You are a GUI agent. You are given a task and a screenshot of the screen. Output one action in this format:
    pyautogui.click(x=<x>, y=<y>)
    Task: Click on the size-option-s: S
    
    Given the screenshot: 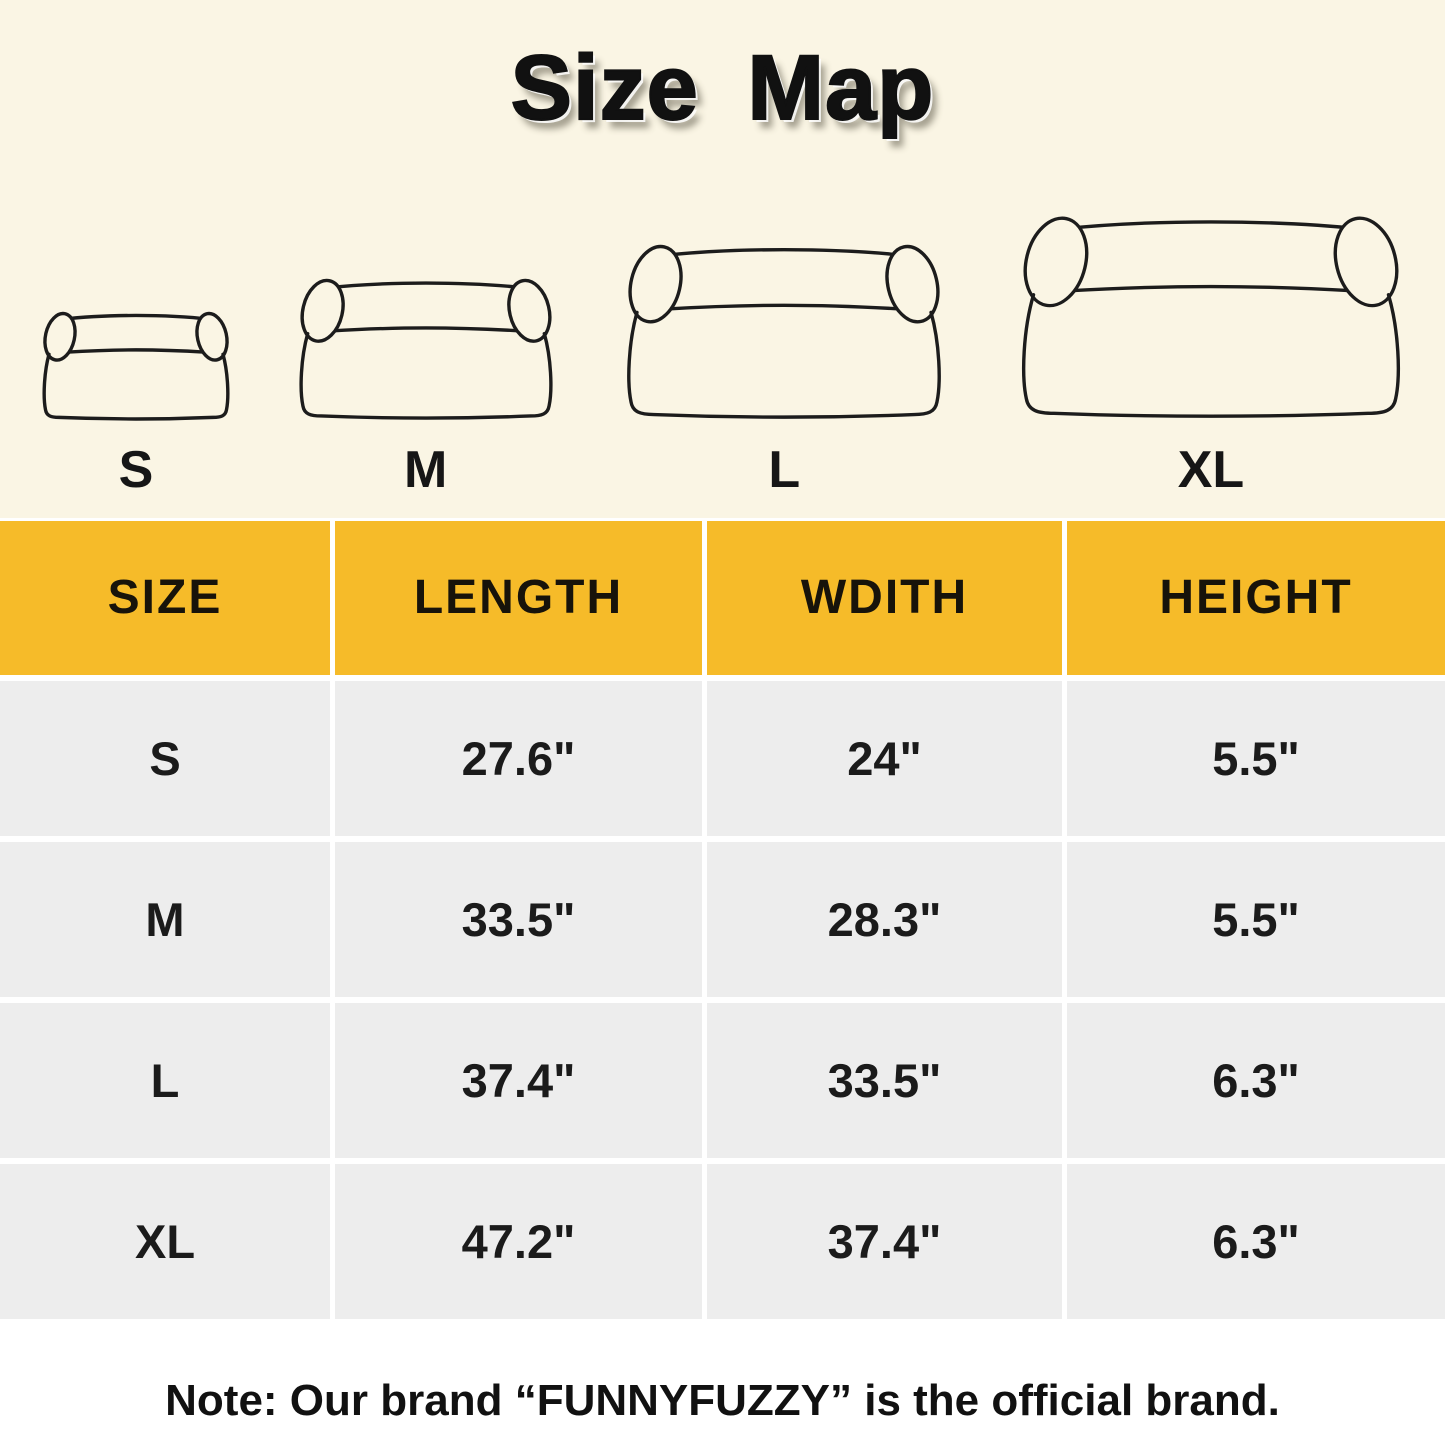 What is the action you would take?
    pyautogui.click(x=136, y=401)
    